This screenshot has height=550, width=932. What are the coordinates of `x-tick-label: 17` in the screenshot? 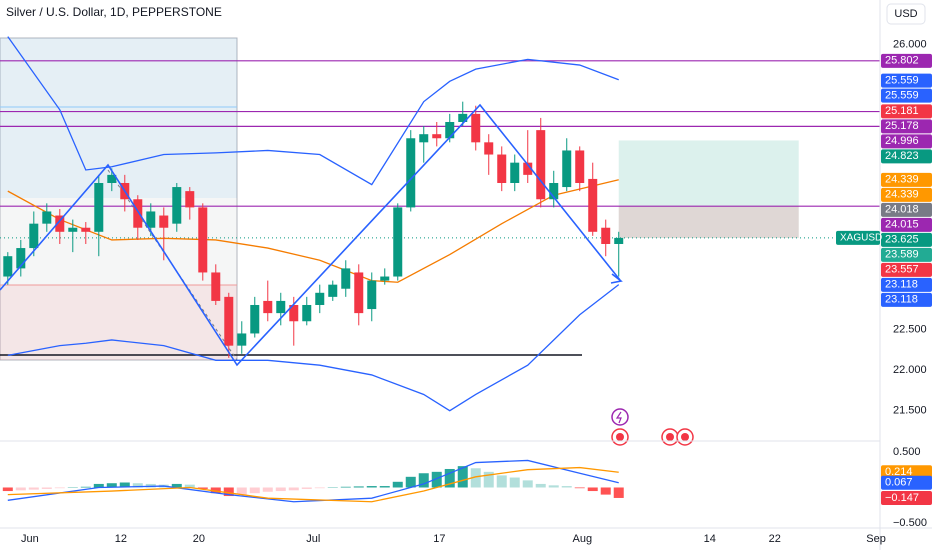 It's located at (439, 539).